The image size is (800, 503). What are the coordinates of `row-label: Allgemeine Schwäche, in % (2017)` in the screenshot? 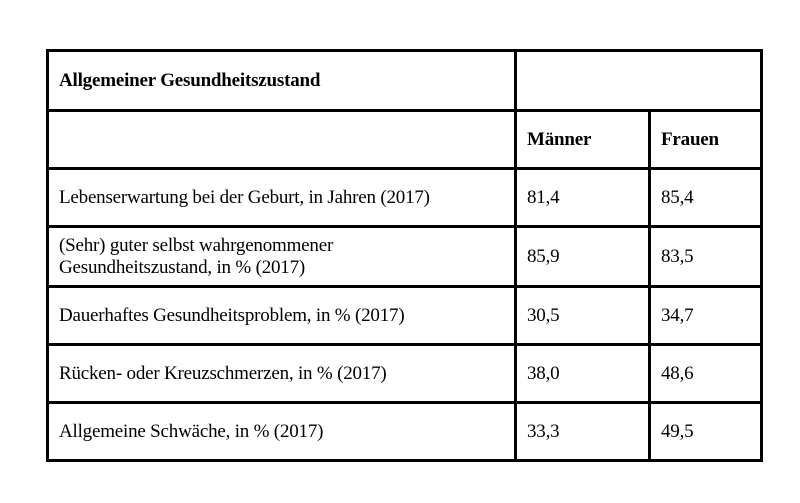 It's located at (281, 431).